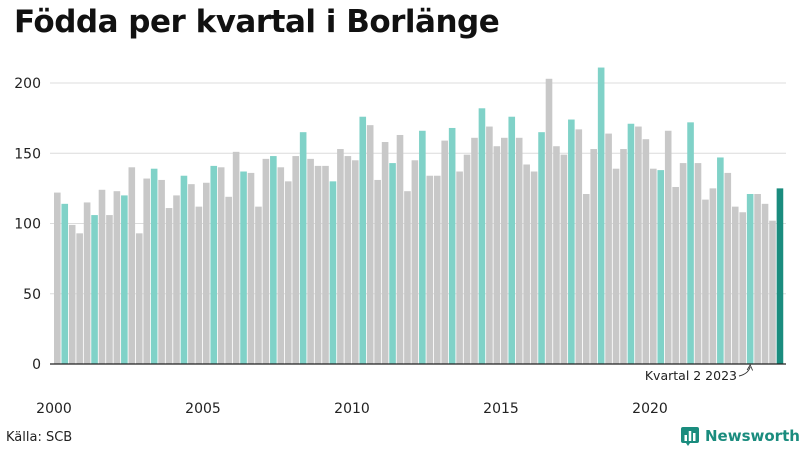 The image size is (800, 450). What do you see at coordinates (39, 437) in the screenshot?
I see `source-note: Källa: SCB` at bounding box center [39, 437].